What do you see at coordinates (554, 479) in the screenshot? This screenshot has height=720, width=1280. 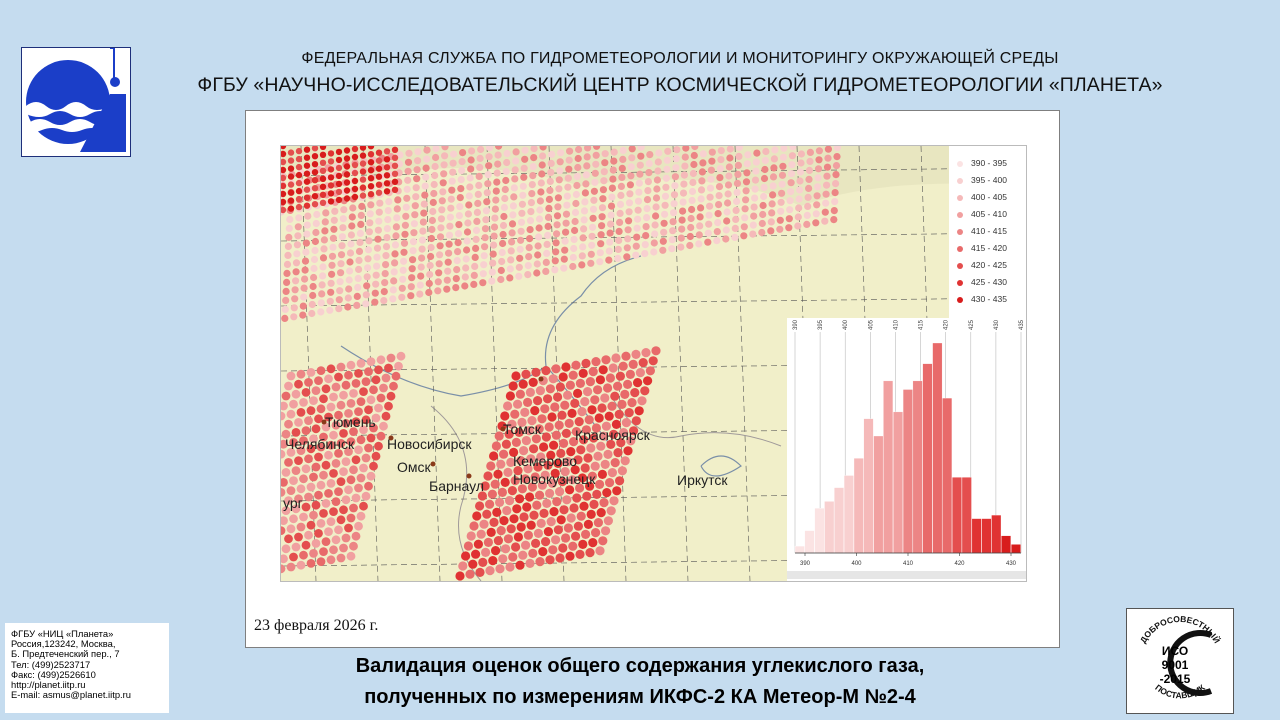 I see `city-label: Новокузнецк` at bounding box center [554, 479].